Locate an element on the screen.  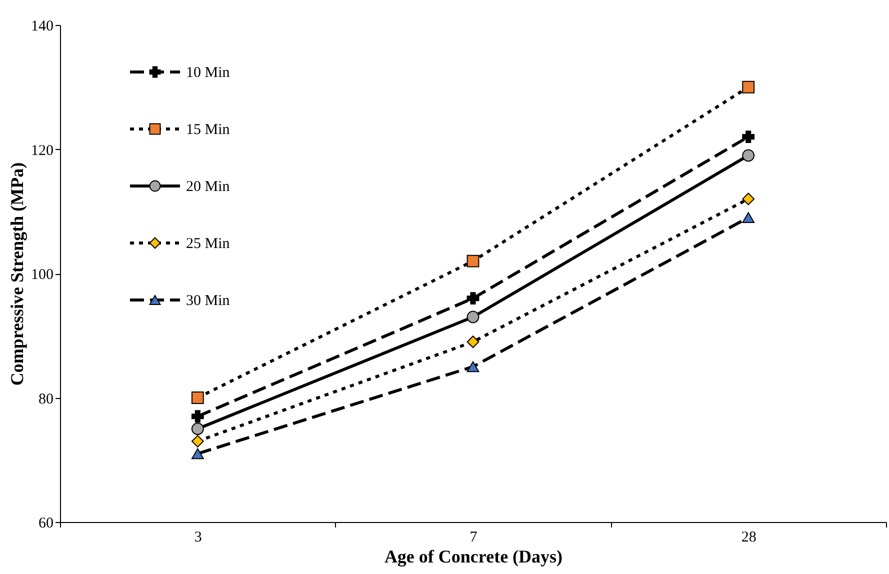
y-tick-label: 100 is located at coordinates (42, 275).